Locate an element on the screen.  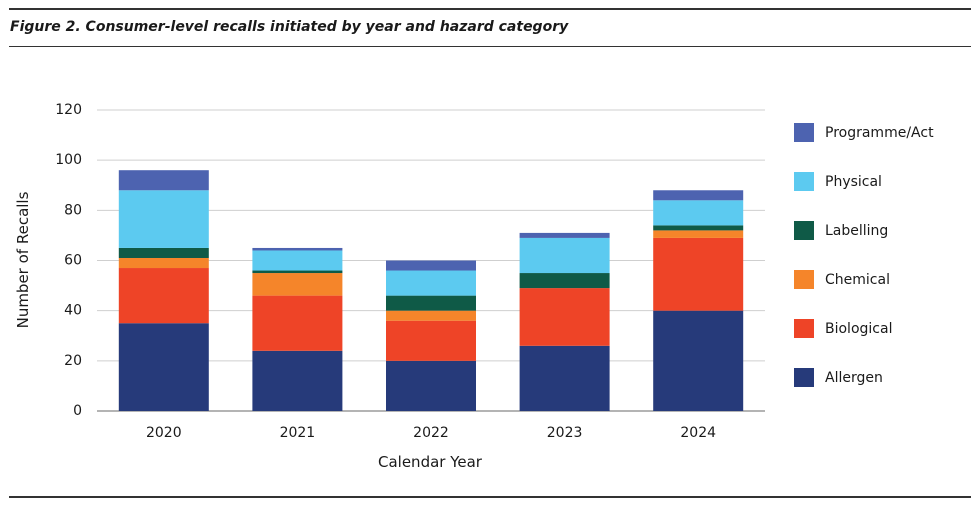
legend-label: Allergen is located at coordinates (854, 378).